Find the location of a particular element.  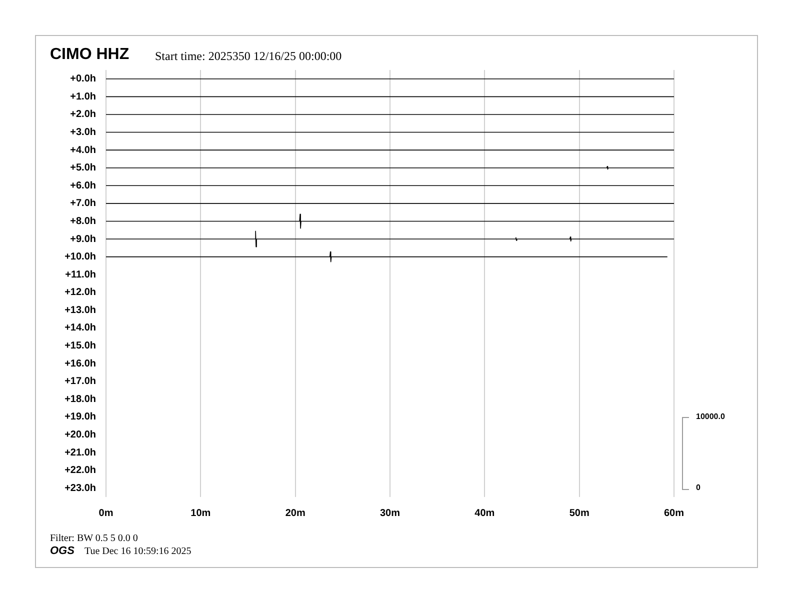

x-tick-label: 30m is located at coordinates (390, 513).